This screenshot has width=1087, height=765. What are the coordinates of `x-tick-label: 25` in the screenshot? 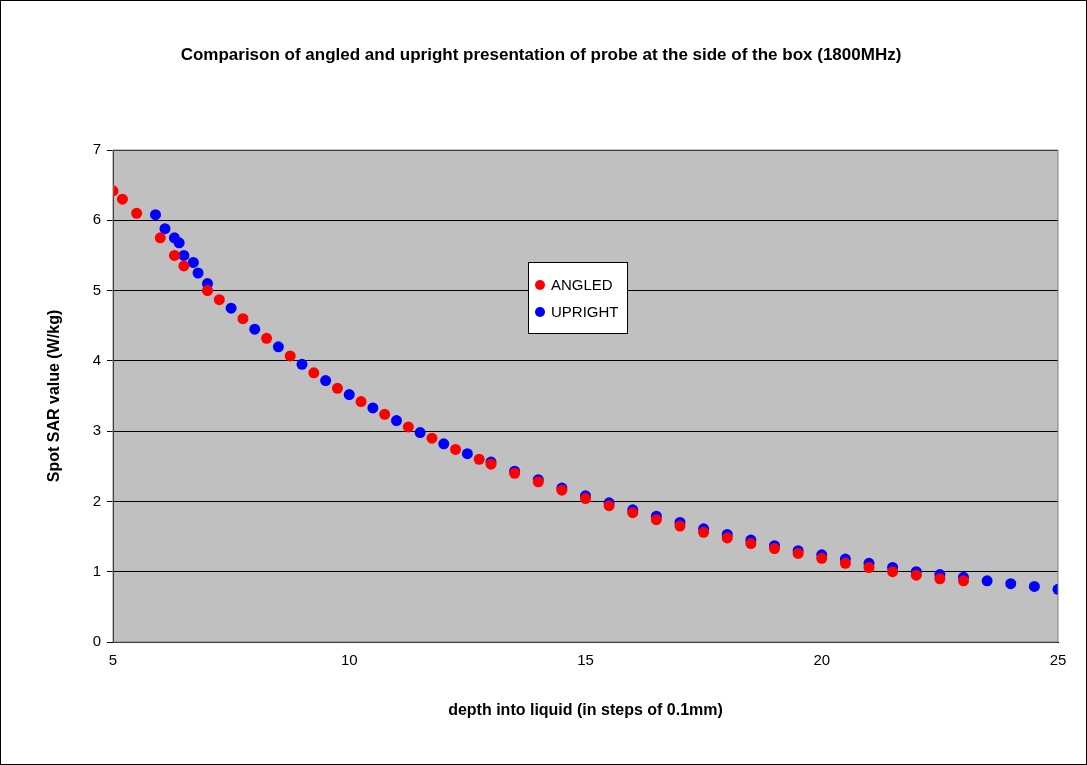 It's located at (1058, 660).